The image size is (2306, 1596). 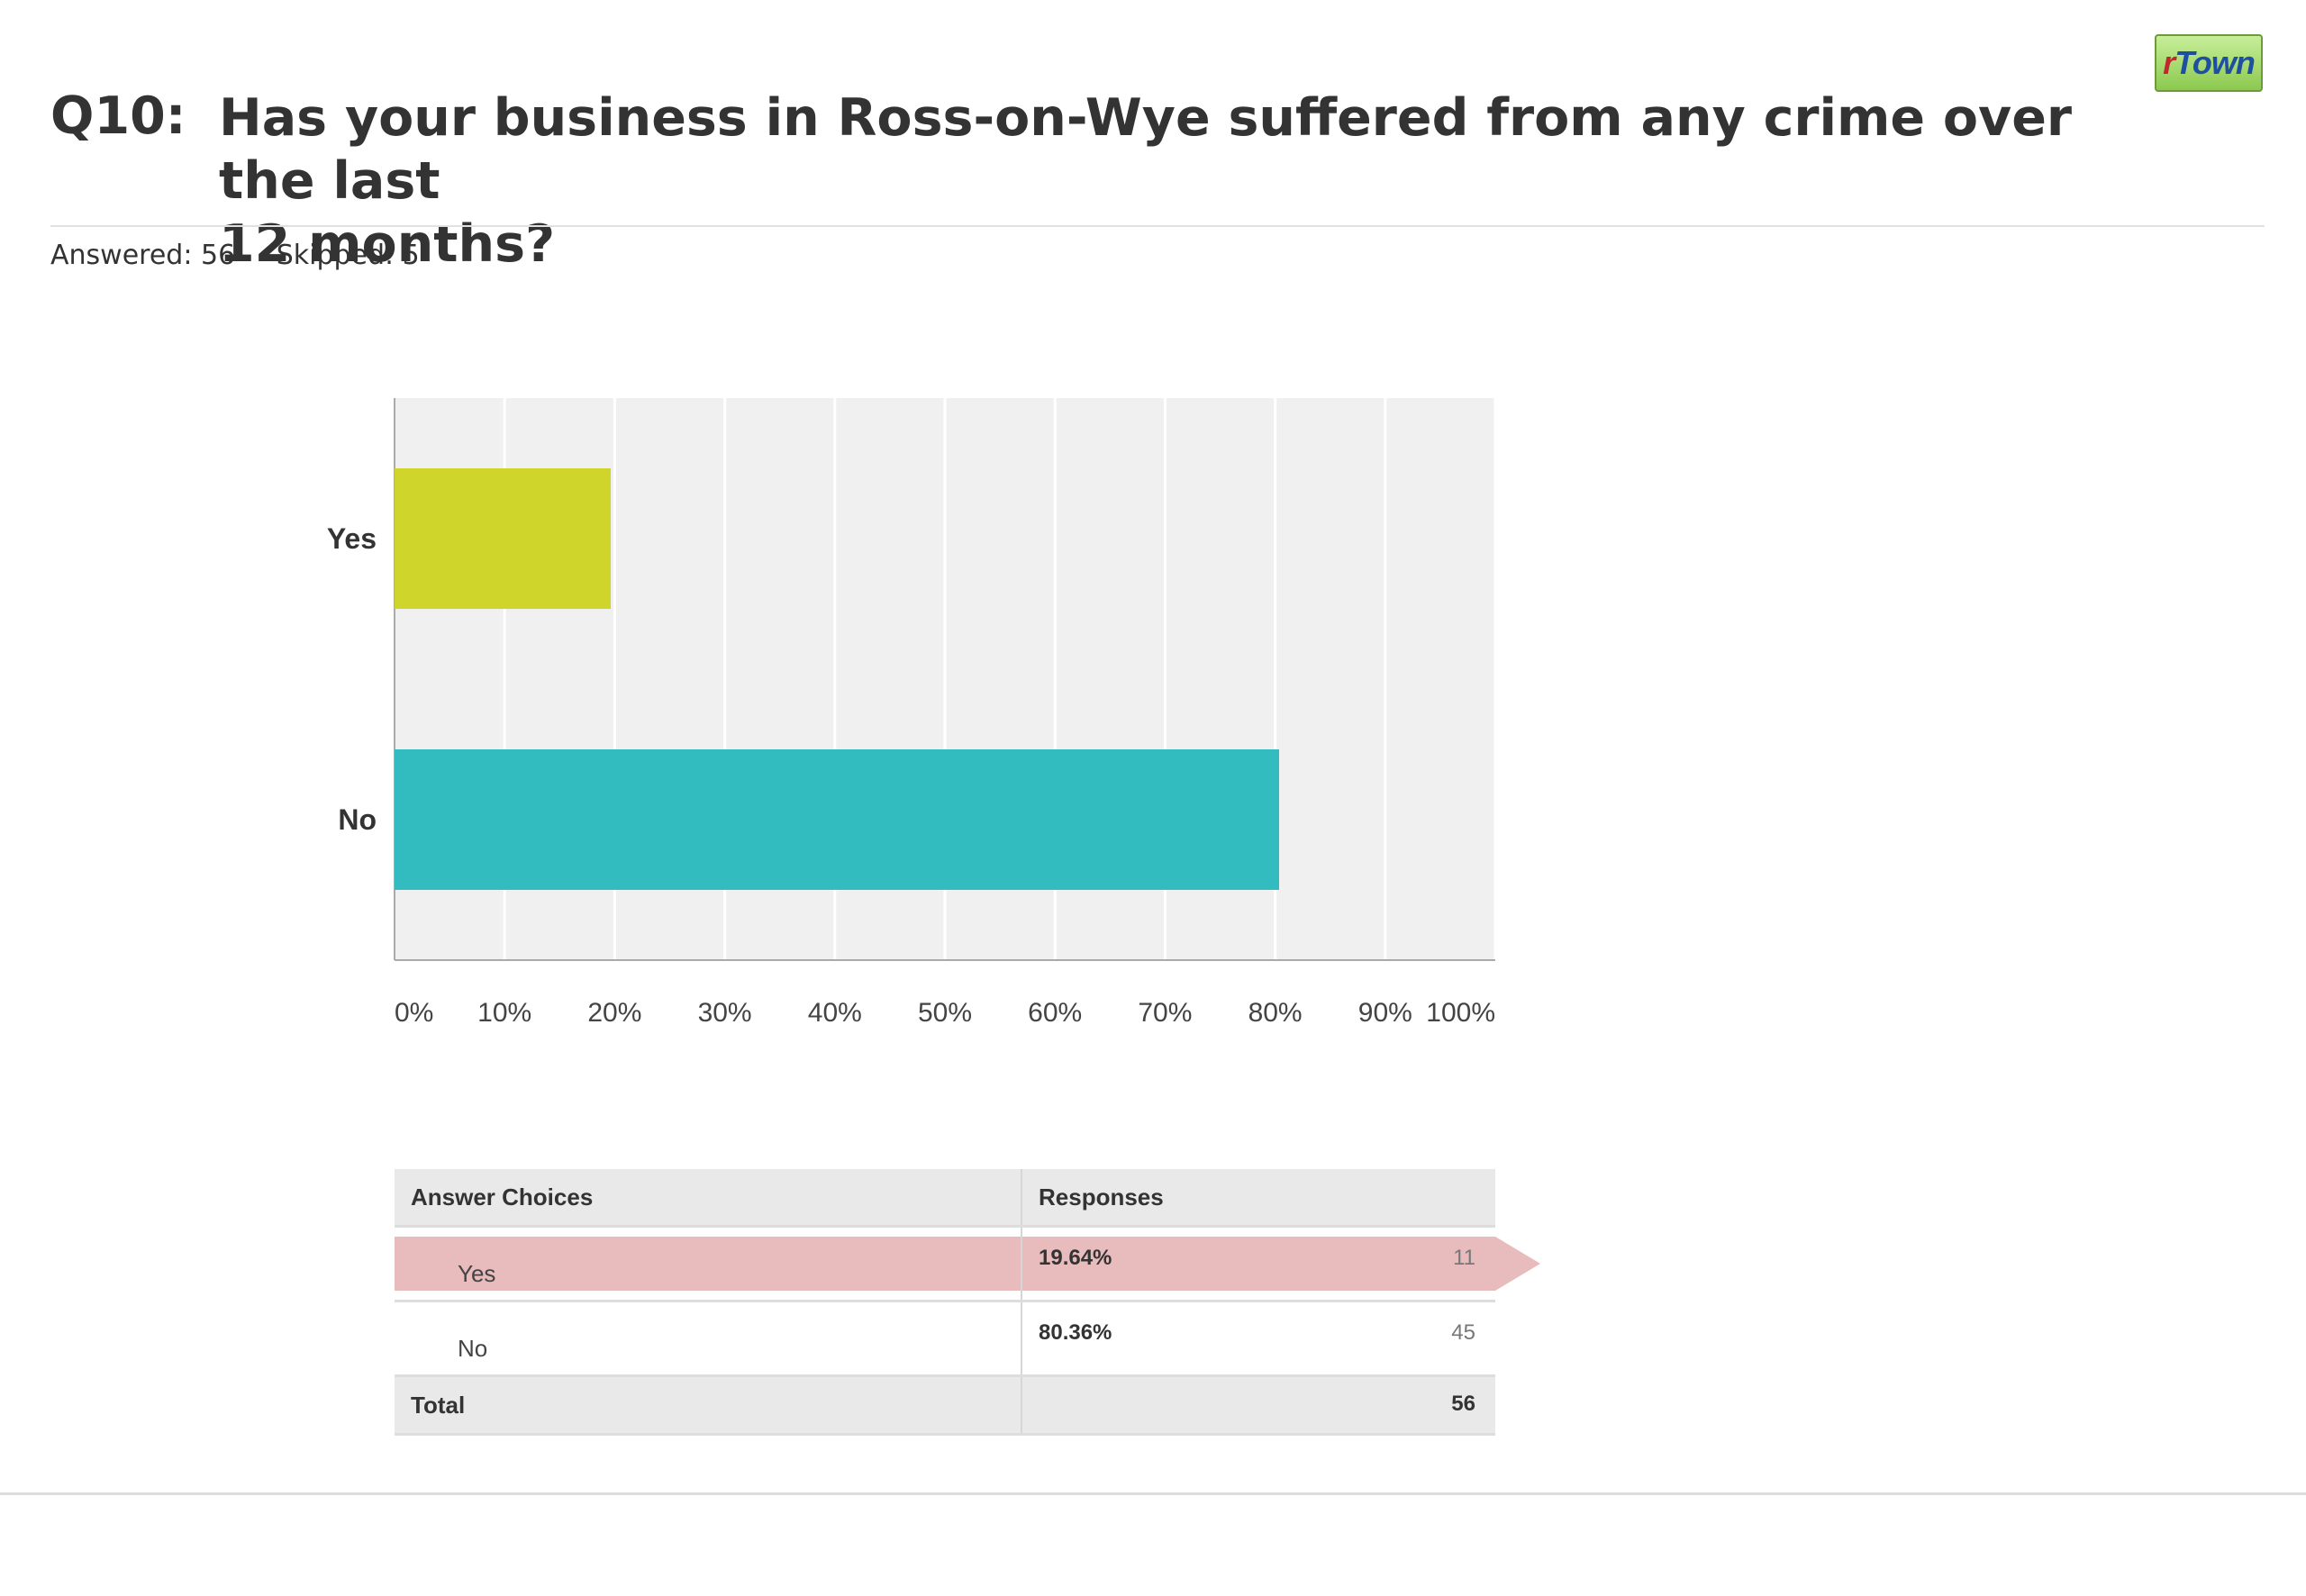 I want to click on bar-yes, so click(x=503, y=538).